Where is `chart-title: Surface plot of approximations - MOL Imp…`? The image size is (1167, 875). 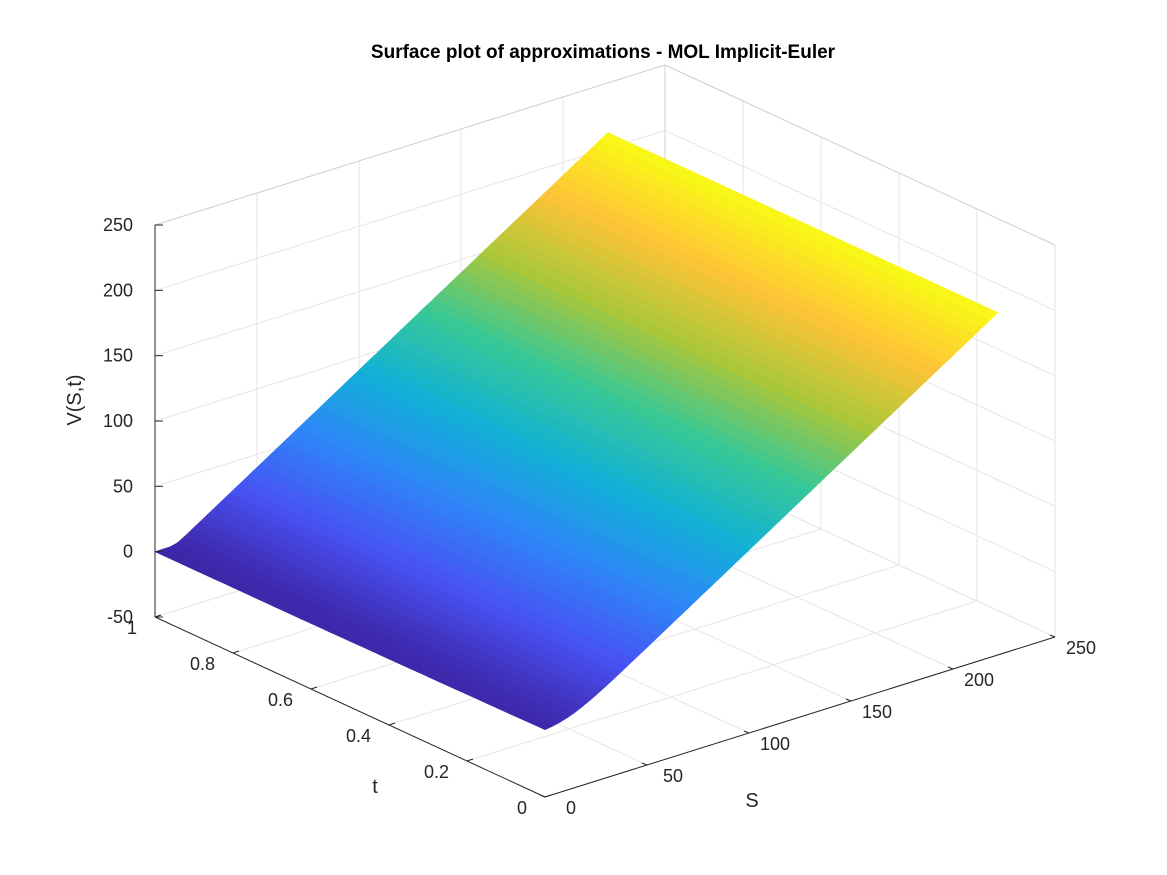
chart-title: Surface plot of approximations - MOL Imp… is located at coordinates (603, 52).